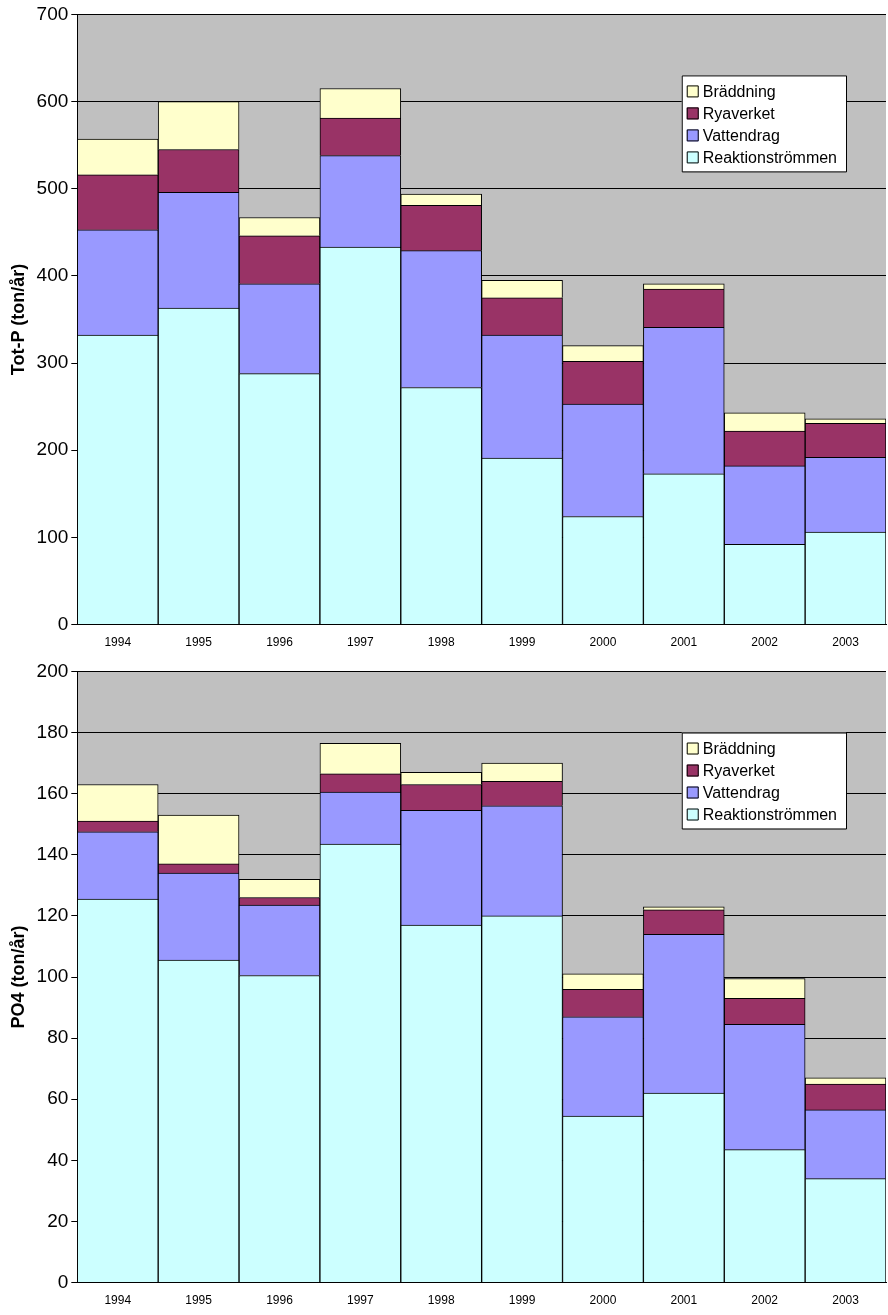  What do you see at coordinates (58, 1098) in the screenshot?
I see `y-tick-label: 60` at bounding box center [58, 1098].